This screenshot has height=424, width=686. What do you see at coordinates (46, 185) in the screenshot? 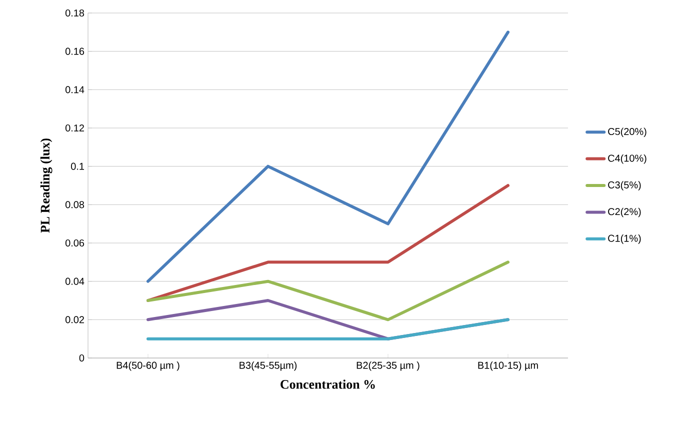
I see `y-axis-title: PL Reading (lux)` at bounding box center [46, 185].